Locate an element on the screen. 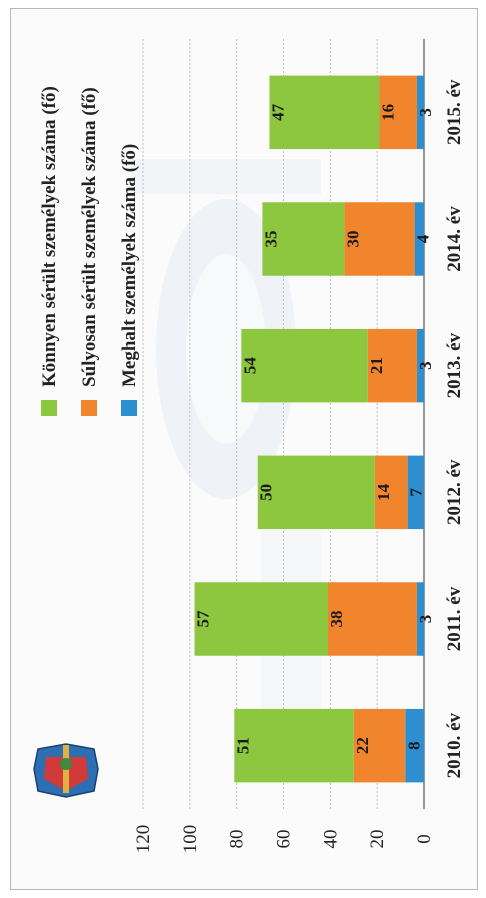 The width and height of the screenshot is (486, 898). data-label: 54 is located at coordinates (249, 366).